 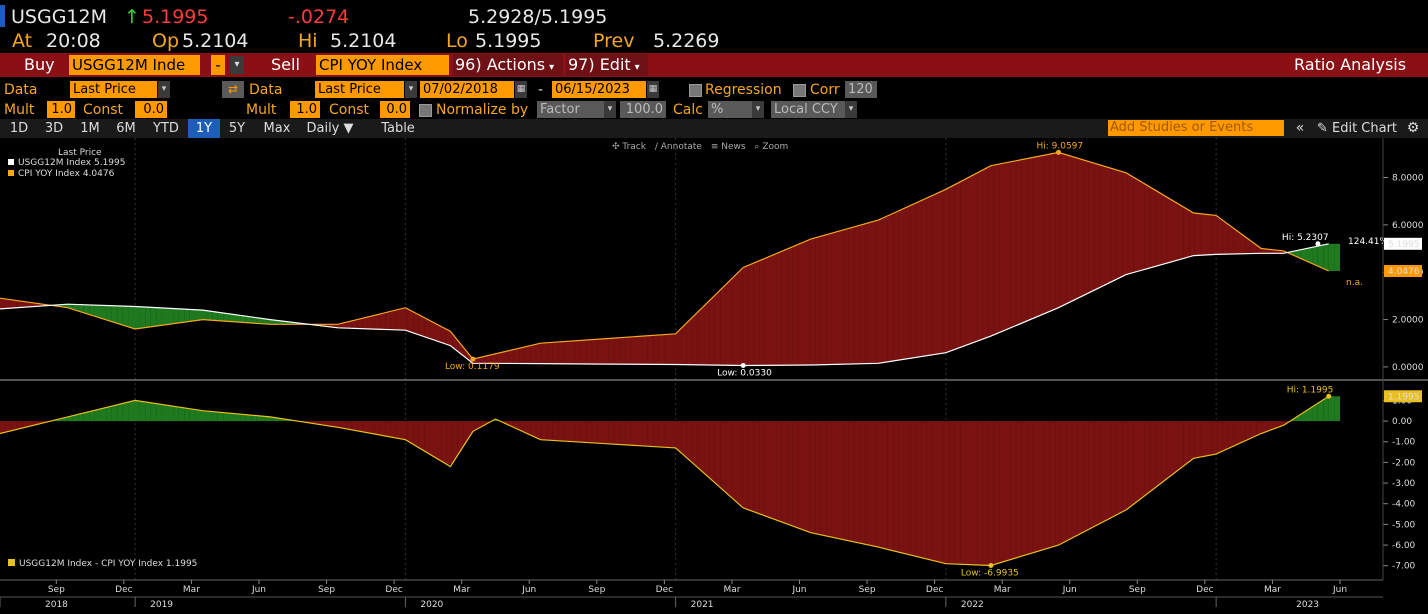 What do you see at coordinates (695, 90) in the screenshot?
I see `regression-checkbox` at bounding box center [695, 90].